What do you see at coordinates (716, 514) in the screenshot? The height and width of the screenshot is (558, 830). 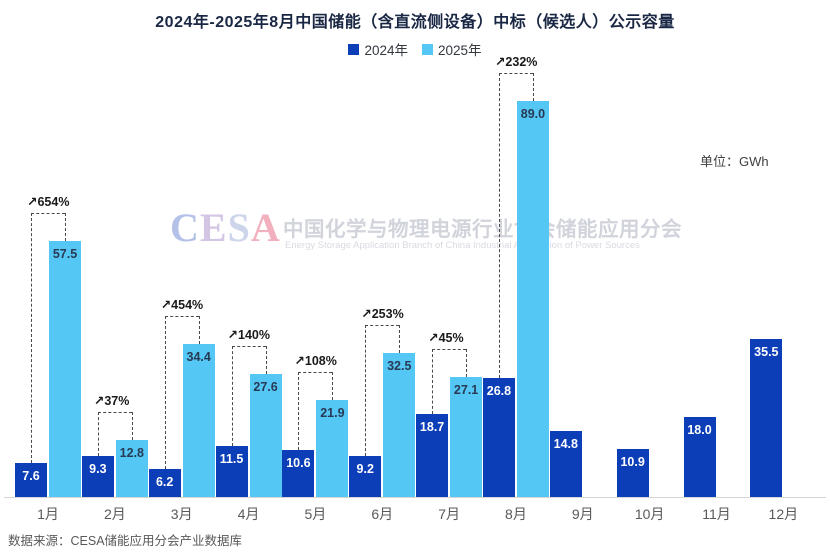 I see `x-axis-label: 11月` at bounding box center [716, 514].